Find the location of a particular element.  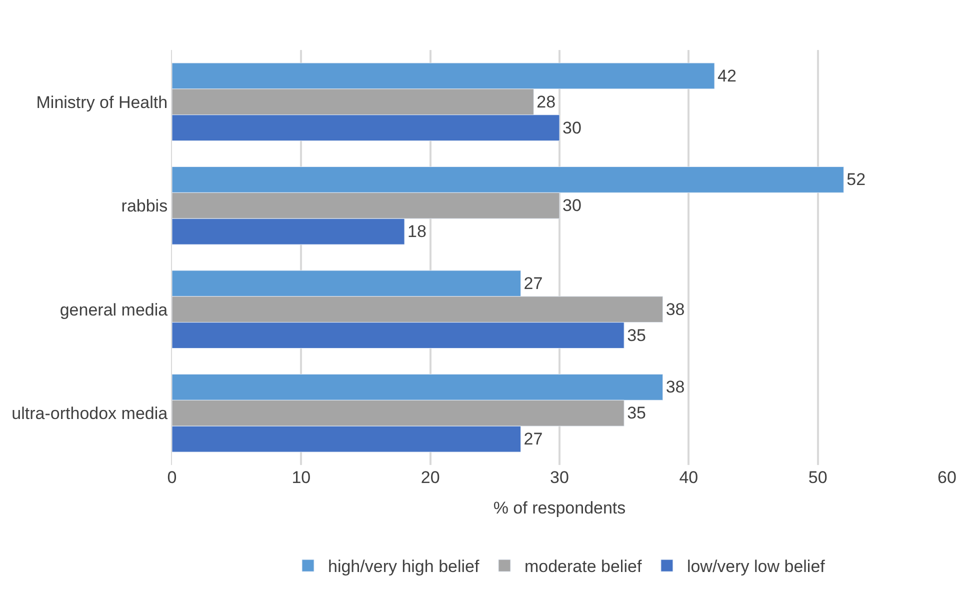

data-label: 18 is located at coordinates (417, 232).